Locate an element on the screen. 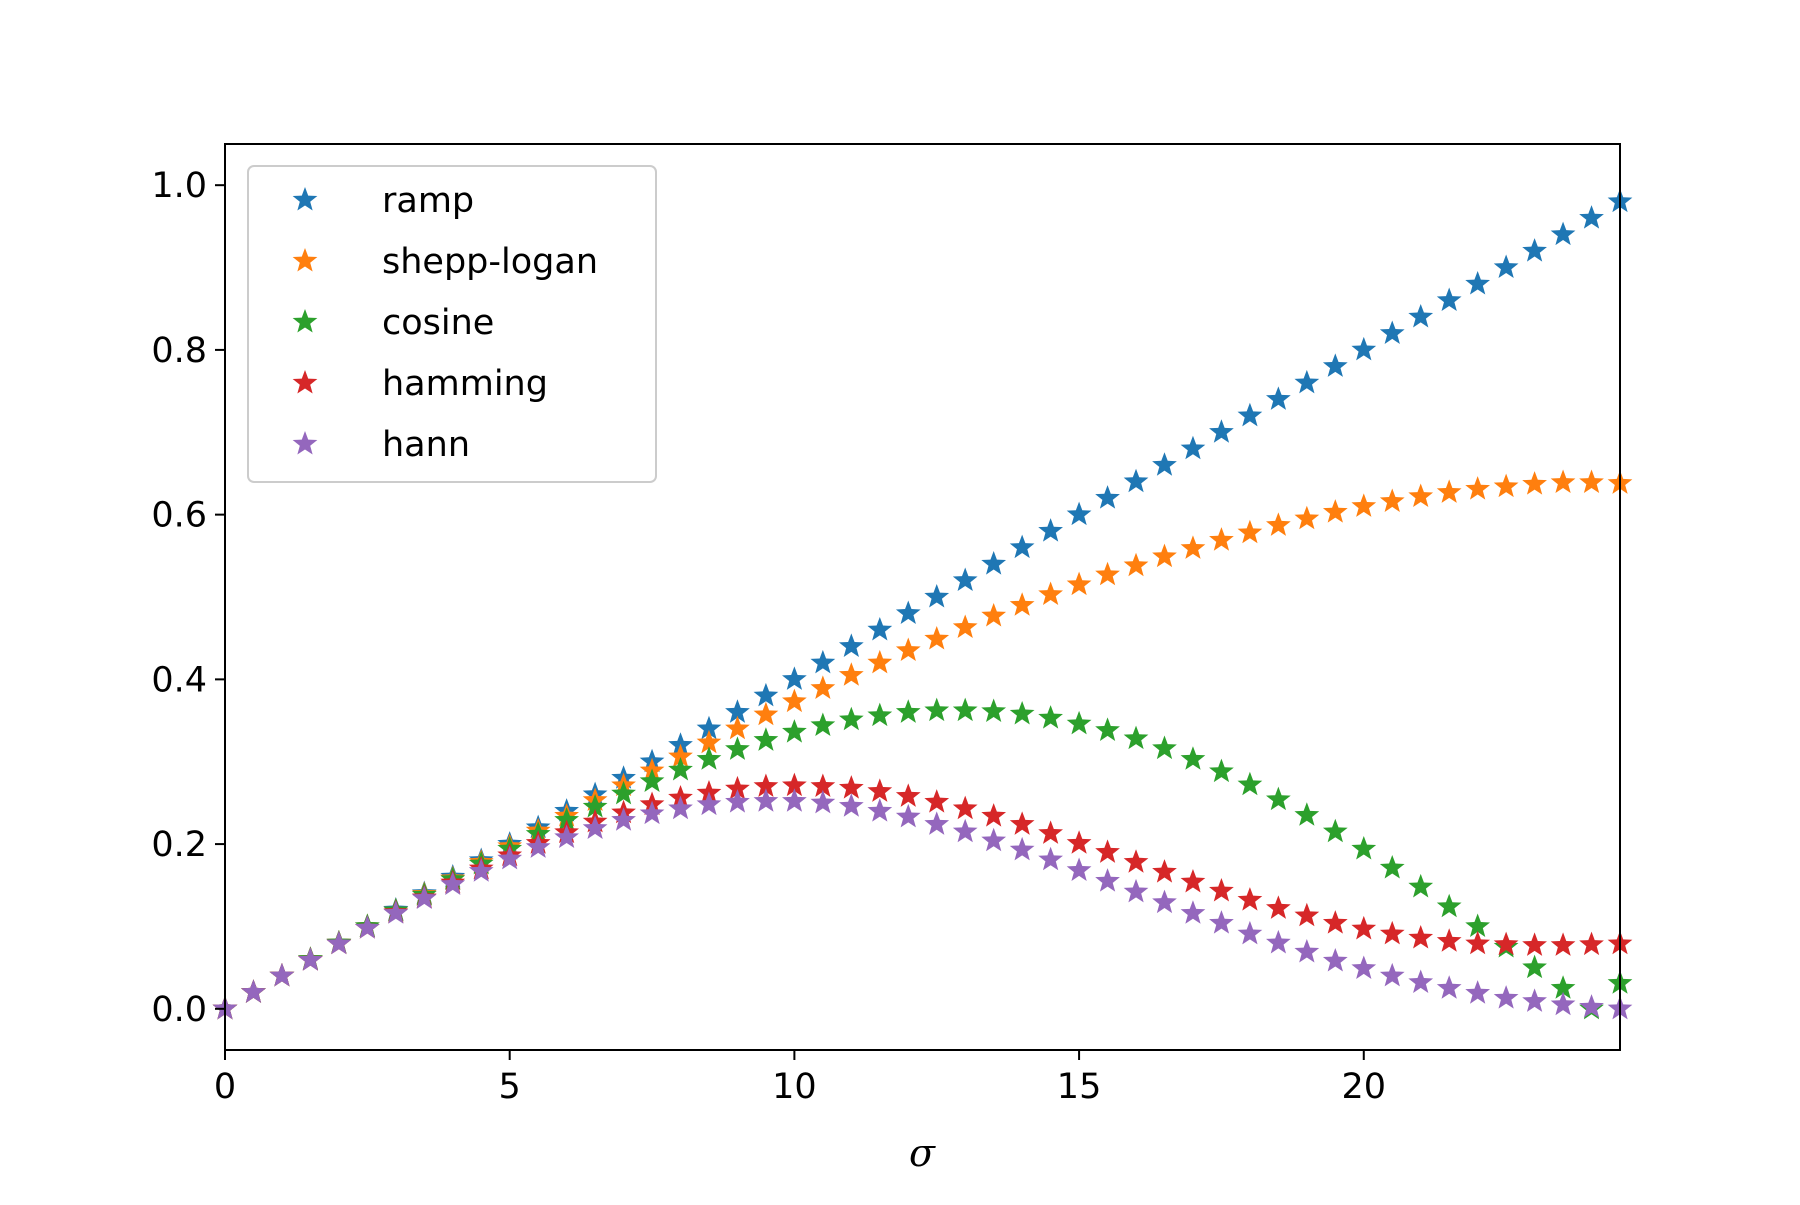 Image resolution: width=1800 pixels, height=1205 pixels. legend: ramp shepp-logan cosine hamming hann is located at coordinates (452, 324).